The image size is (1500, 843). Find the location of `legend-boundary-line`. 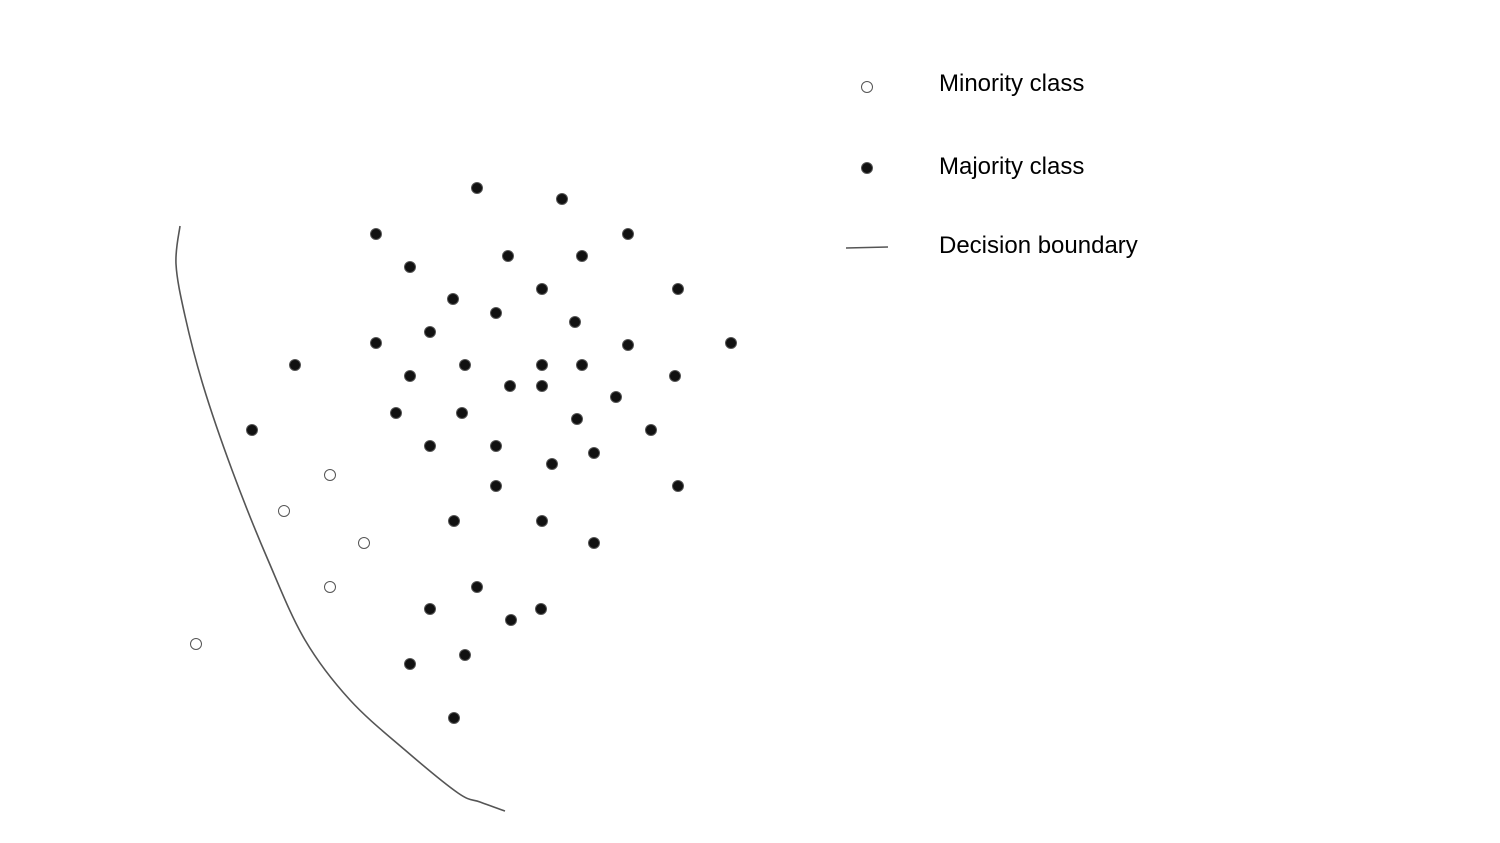

legend-boundary-line is located at coordinates (867, 247).